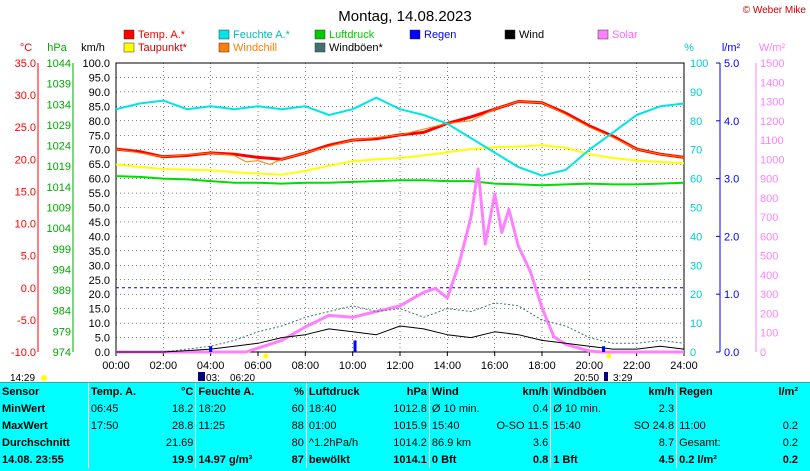 This screenshot has height=471, width=810. Describe the element at coordinates (99, 122) in the screenshot. I see `wind-axis-tick: 80.0` at that location.